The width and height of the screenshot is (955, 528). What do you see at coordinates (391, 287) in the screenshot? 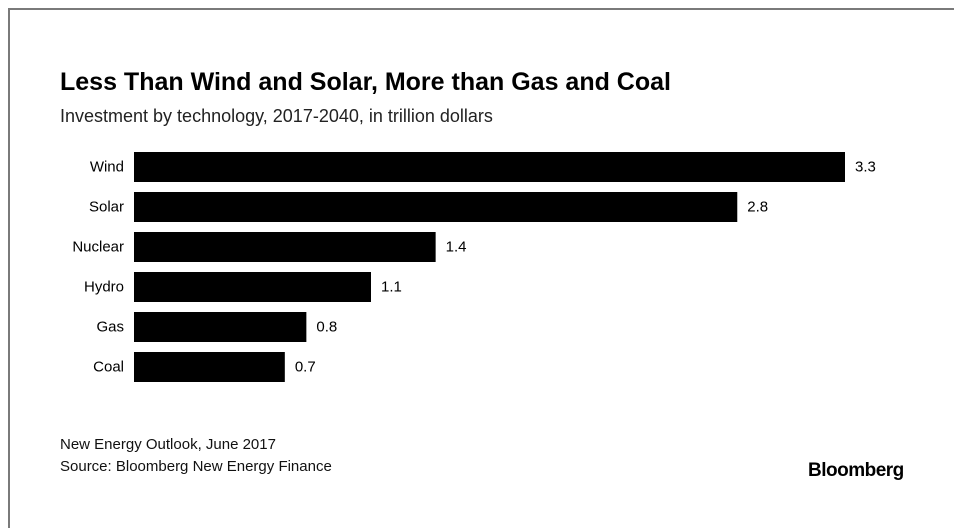
I see `value-label-hydro: 1.1` at bounding box center [391, 287].